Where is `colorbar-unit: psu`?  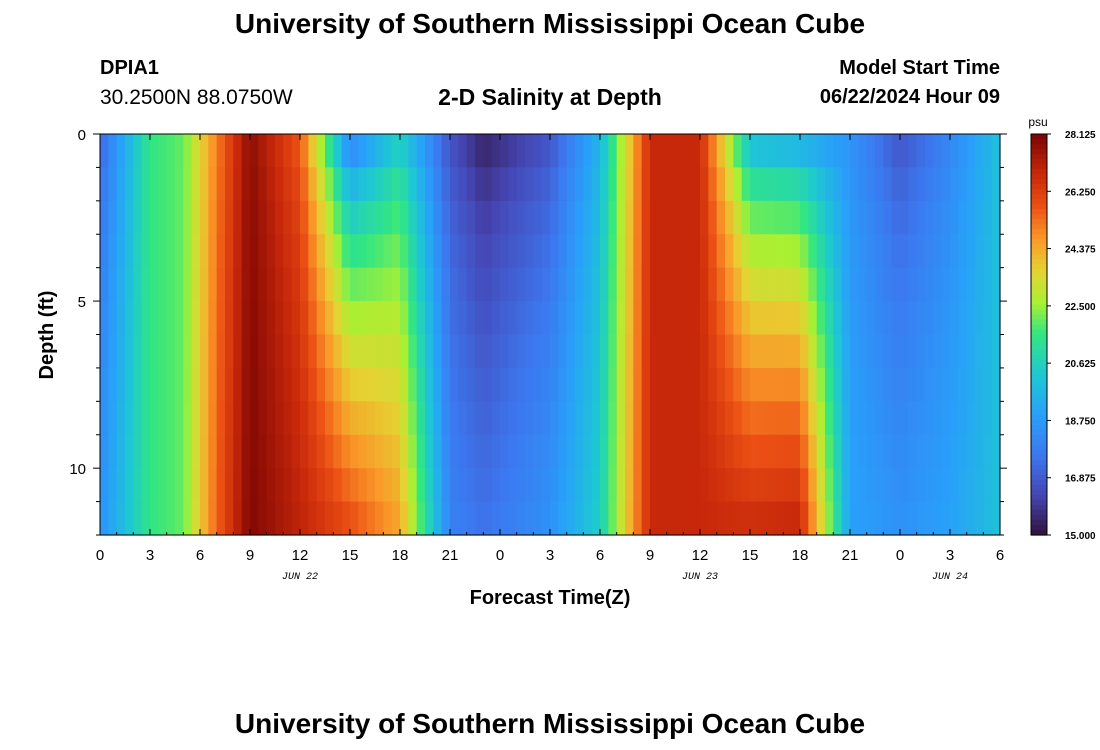 colorbar-unit: psu is located at coordinates (1037, 122).